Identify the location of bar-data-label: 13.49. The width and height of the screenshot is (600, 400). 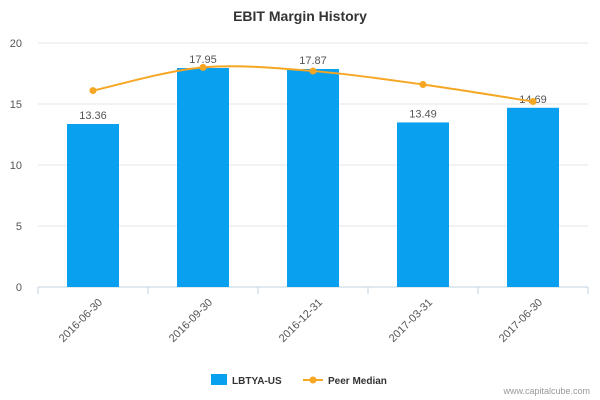
(423, 114).